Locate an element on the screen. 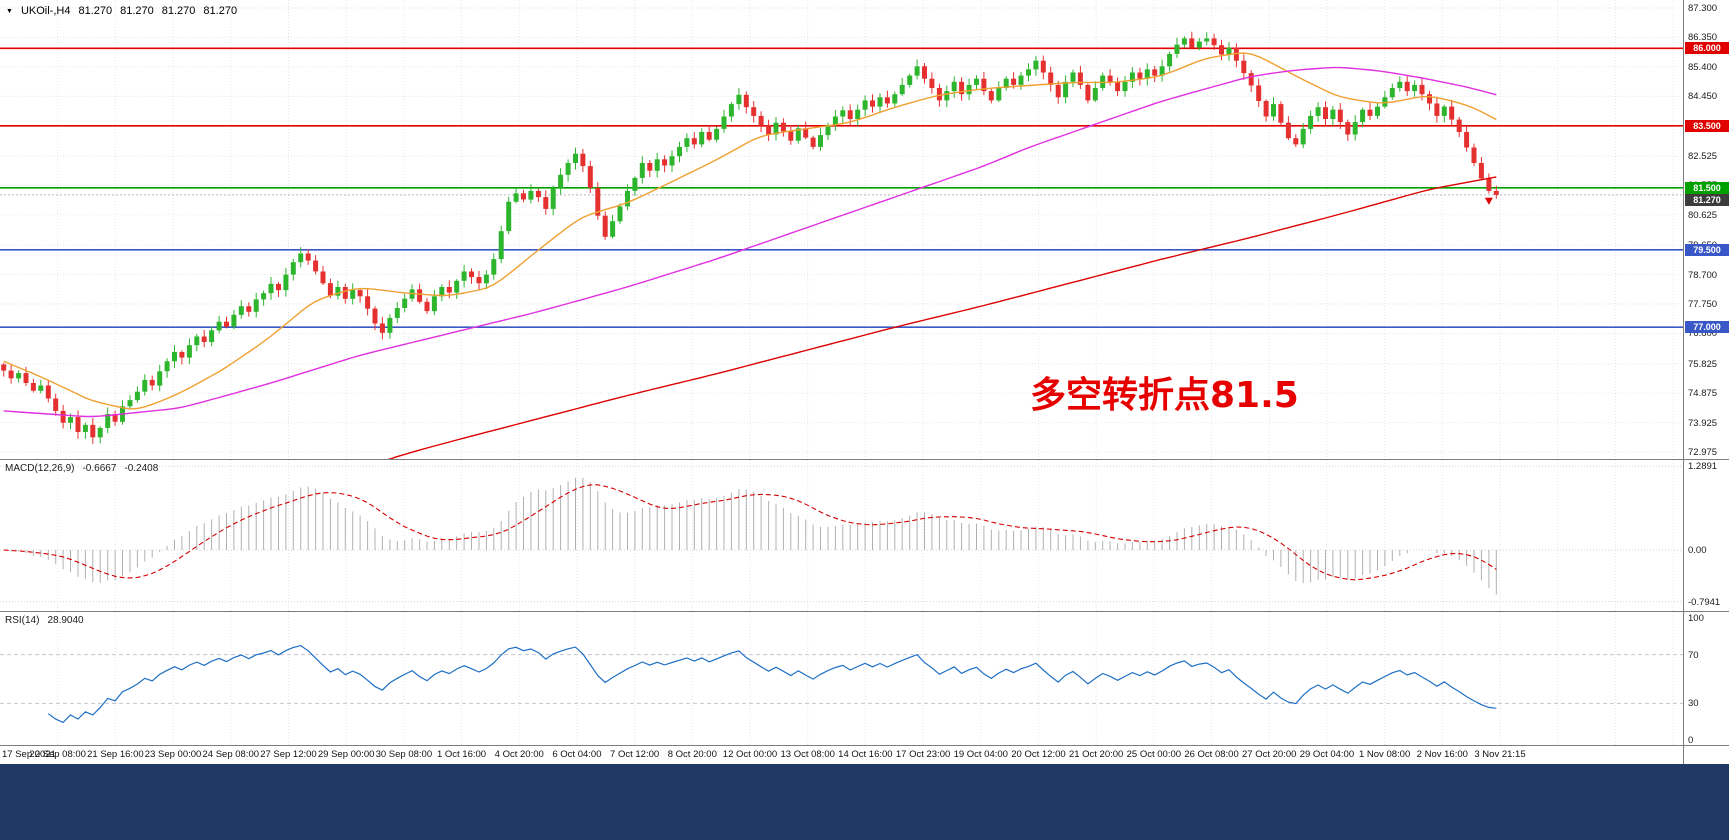 Image resolution: width=1729 pixels, height=840 pixels. price-axis-label: 84.450 is located at coordinates (1703, 97).